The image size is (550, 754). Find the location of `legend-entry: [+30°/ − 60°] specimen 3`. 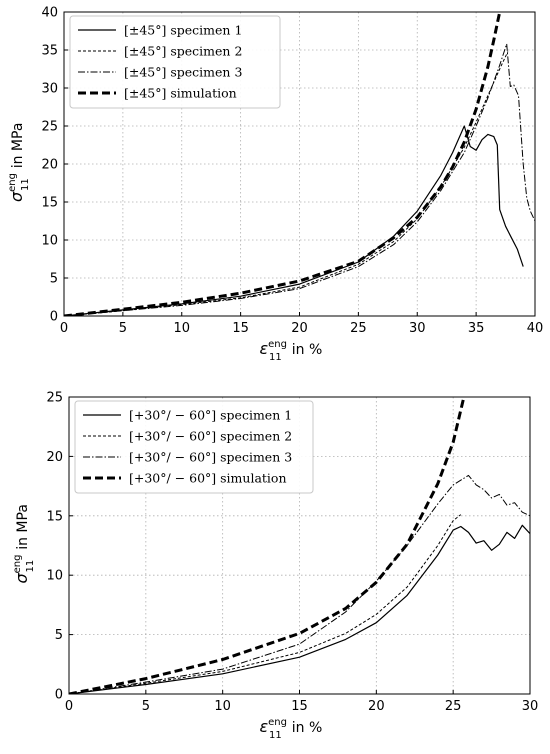

legend-entry: [+30°/ − 60°] specimen 3 is located at coordinates (210, 457).